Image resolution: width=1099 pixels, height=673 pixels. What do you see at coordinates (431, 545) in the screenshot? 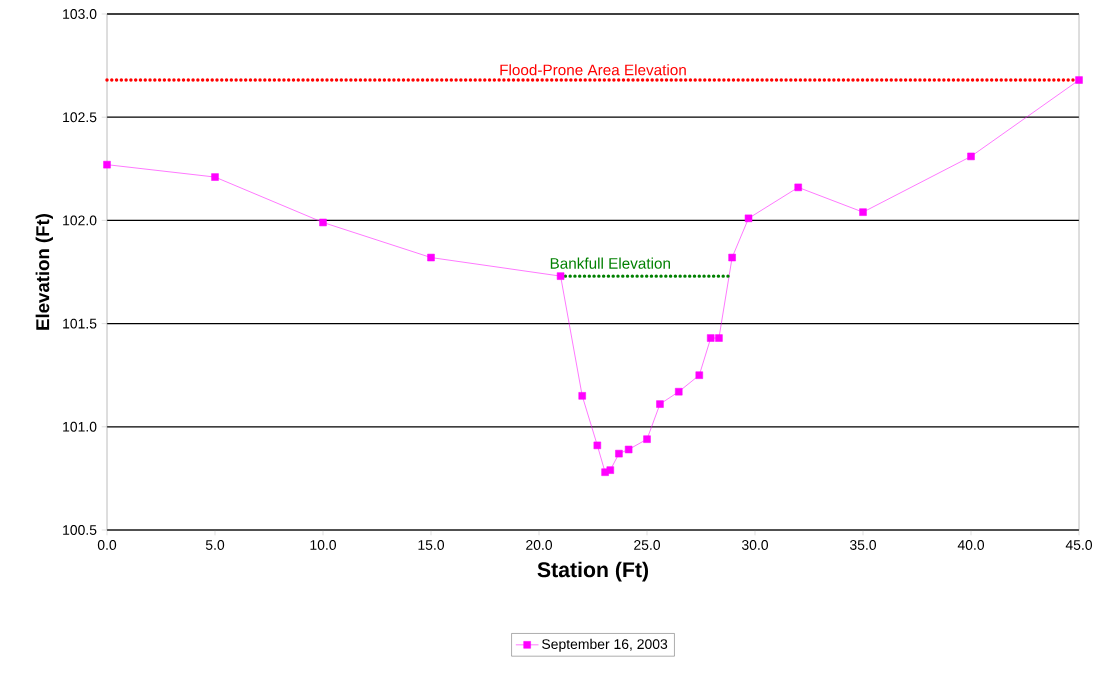
I see `x-tick-label: 15.0` at bounding box center [431, 545].